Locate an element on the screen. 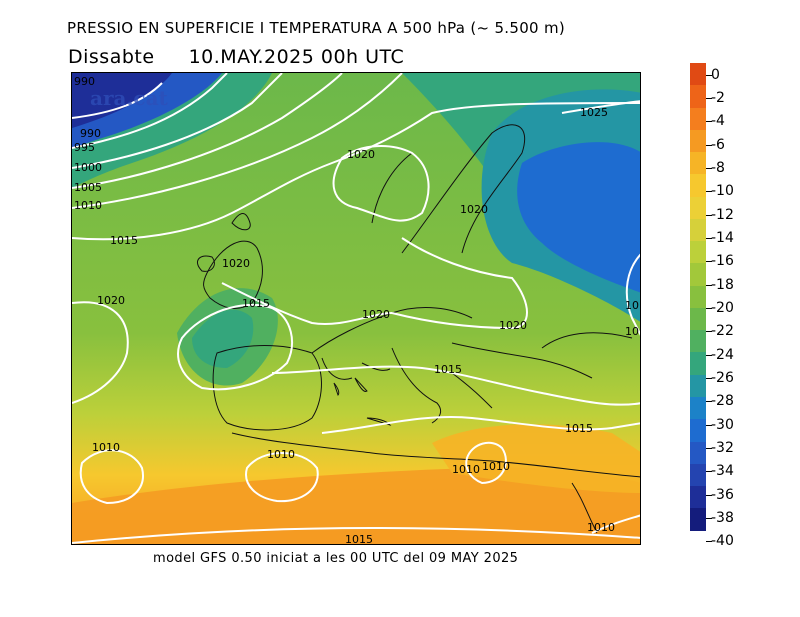  isobar-1010-libya is located at coordinates (486, 463).